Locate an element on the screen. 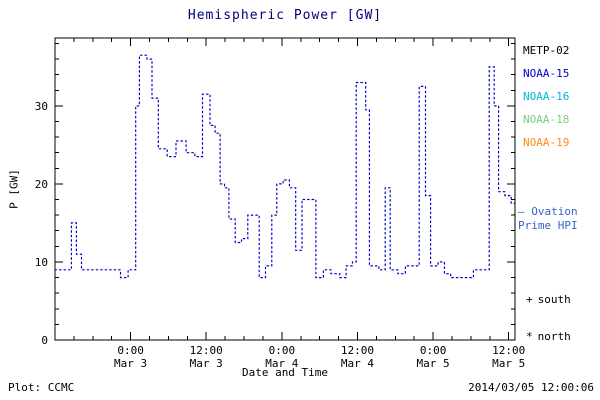 The height and width of the screenshot is (400, 600). satellite-legend: METP-02 NOAA-15 NOAA-16 NOAA-18 NOAA-19 is located at coordinates (546, 101).